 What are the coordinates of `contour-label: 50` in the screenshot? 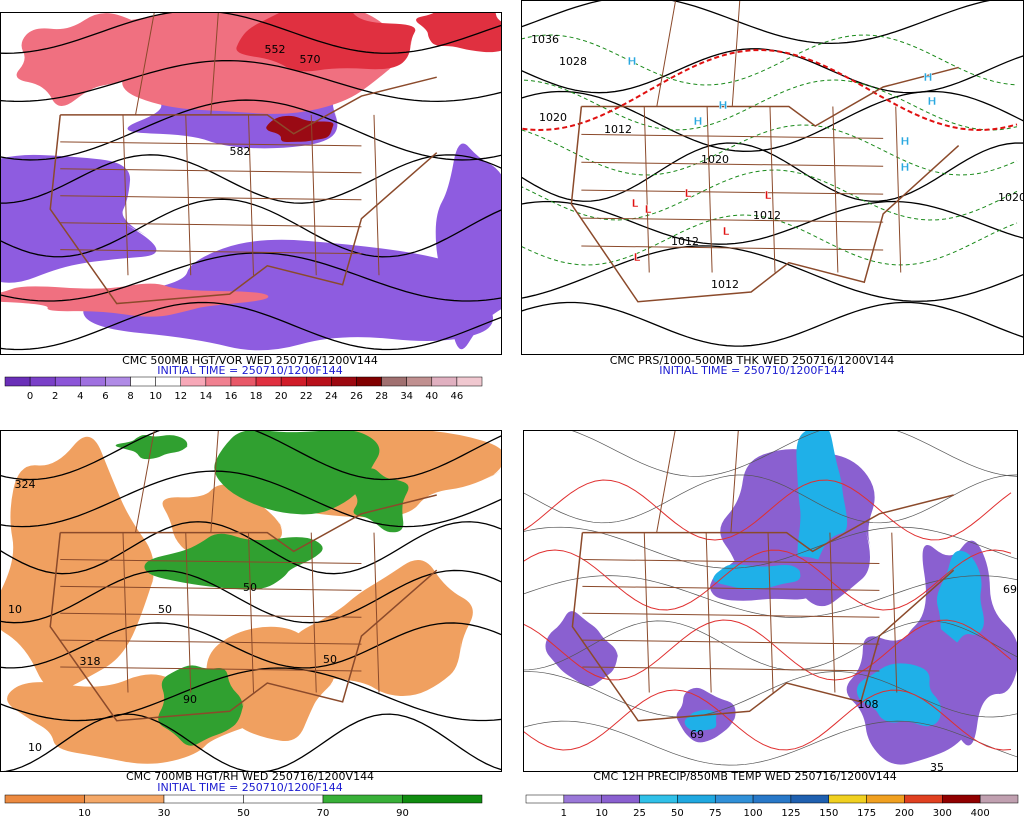 It's located at (250, 587).